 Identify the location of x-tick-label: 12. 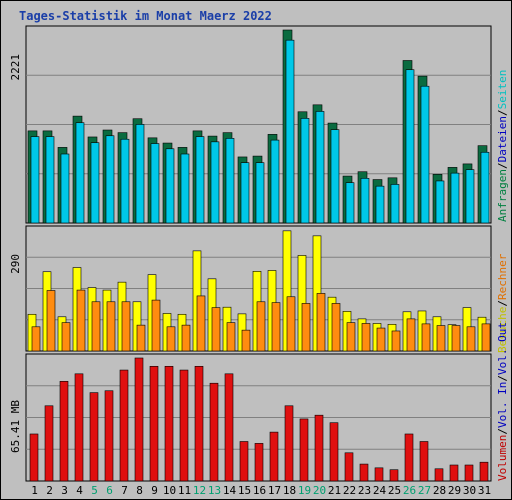
(199, 490).